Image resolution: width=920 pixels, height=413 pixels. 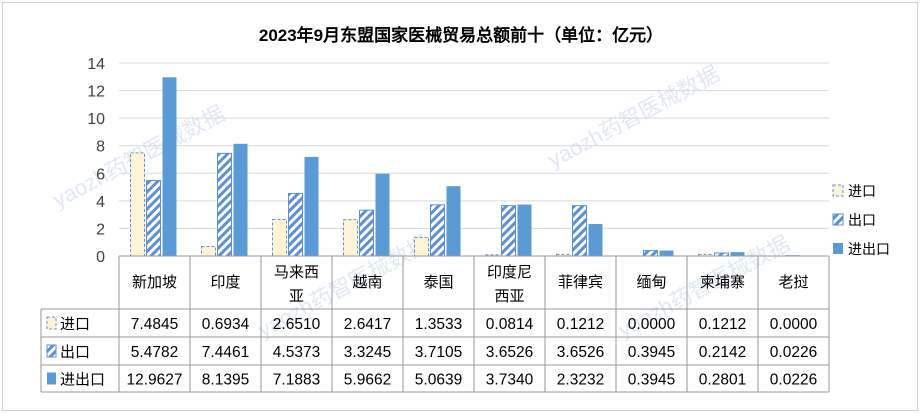 I want to click on data-cell: 5.0639, so click(x=438, y=380).